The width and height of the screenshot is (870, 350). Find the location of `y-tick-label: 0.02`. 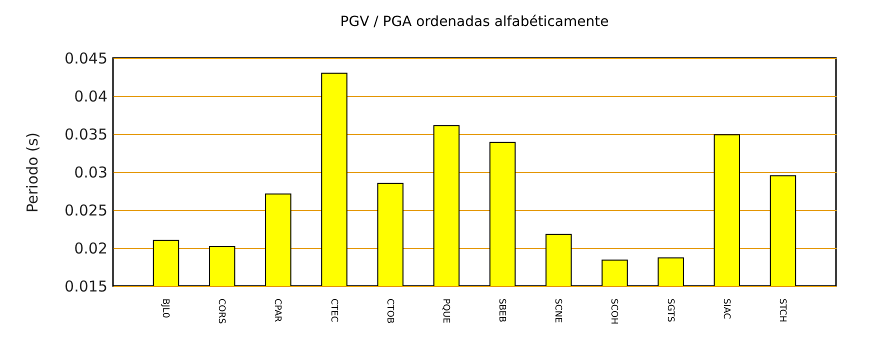

y-tick-label: 0.02 is located at coordinates (91, 249).